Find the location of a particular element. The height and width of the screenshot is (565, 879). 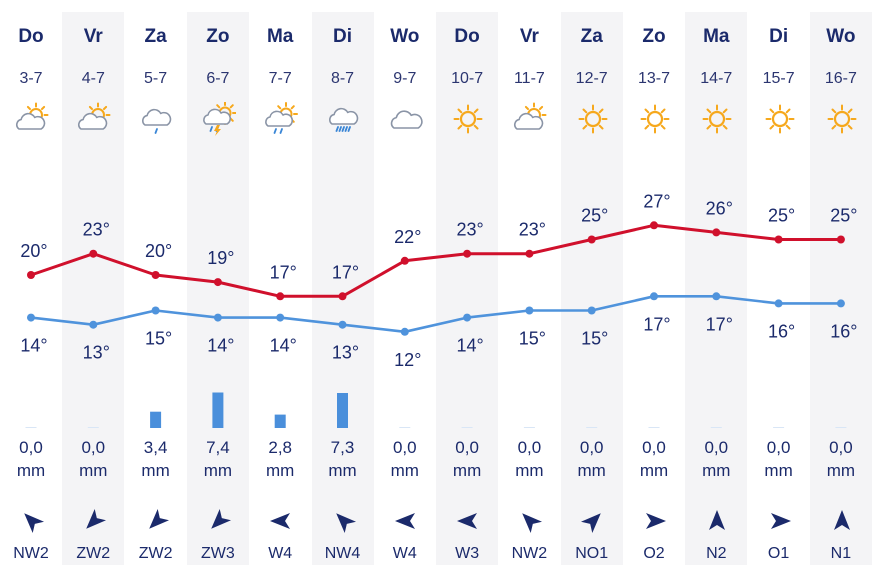

wind-label: O2 is located at coordinates (654, 553).